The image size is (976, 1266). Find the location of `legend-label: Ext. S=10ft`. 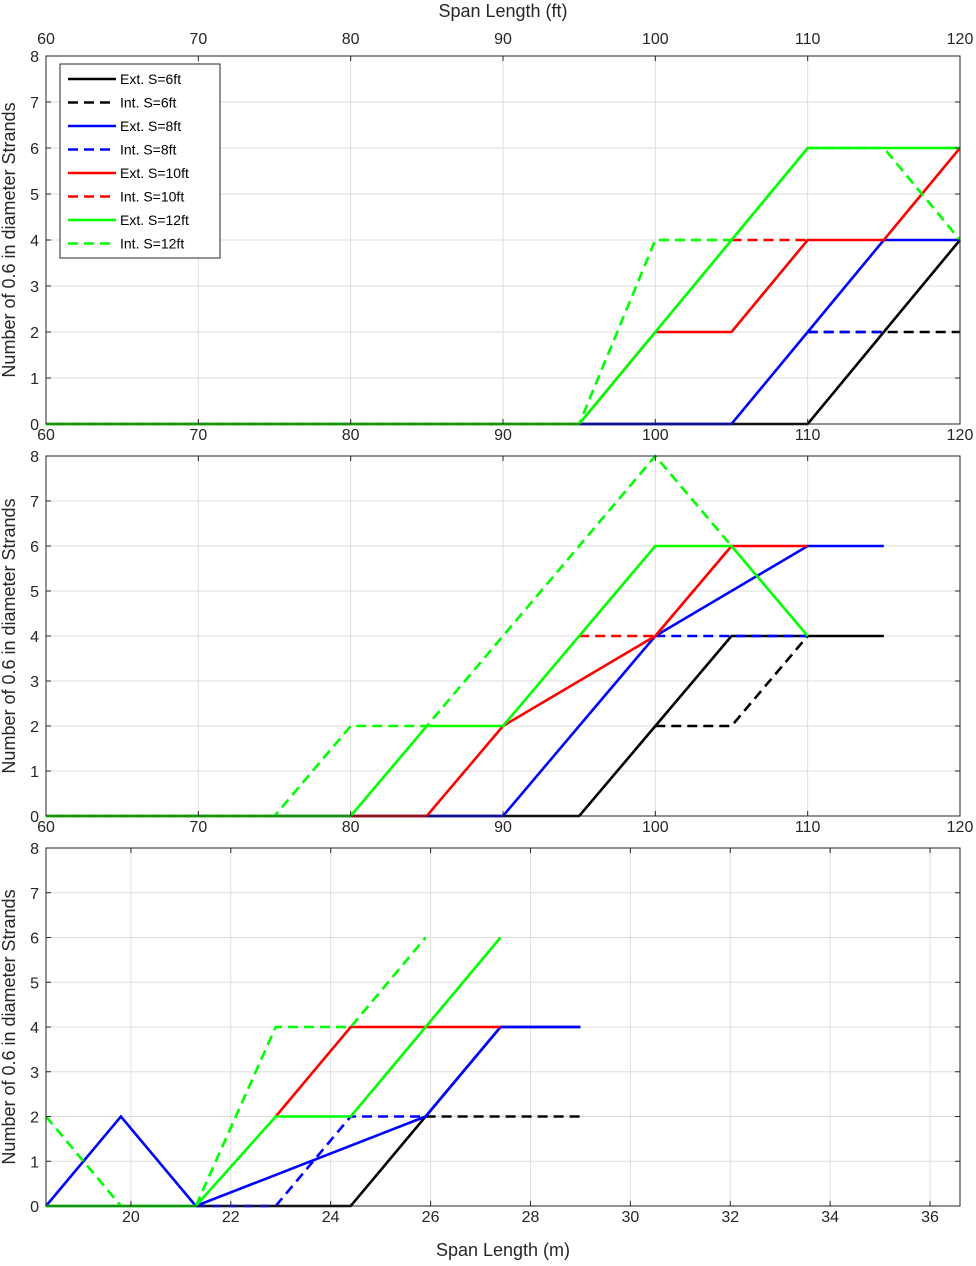

legend-label: Ext. S=10ft is located at coordinates (154, 173).